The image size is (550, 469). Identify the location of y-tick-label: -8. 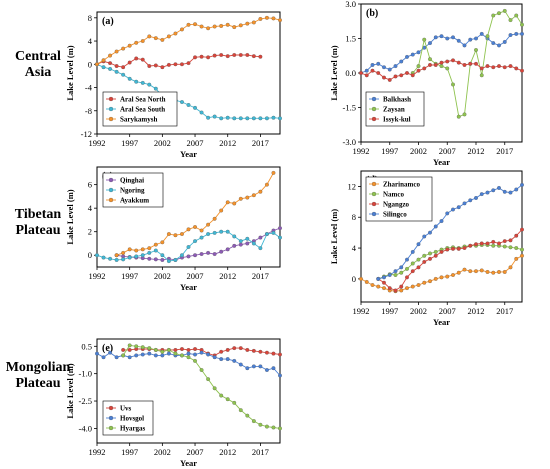
(88, 111).